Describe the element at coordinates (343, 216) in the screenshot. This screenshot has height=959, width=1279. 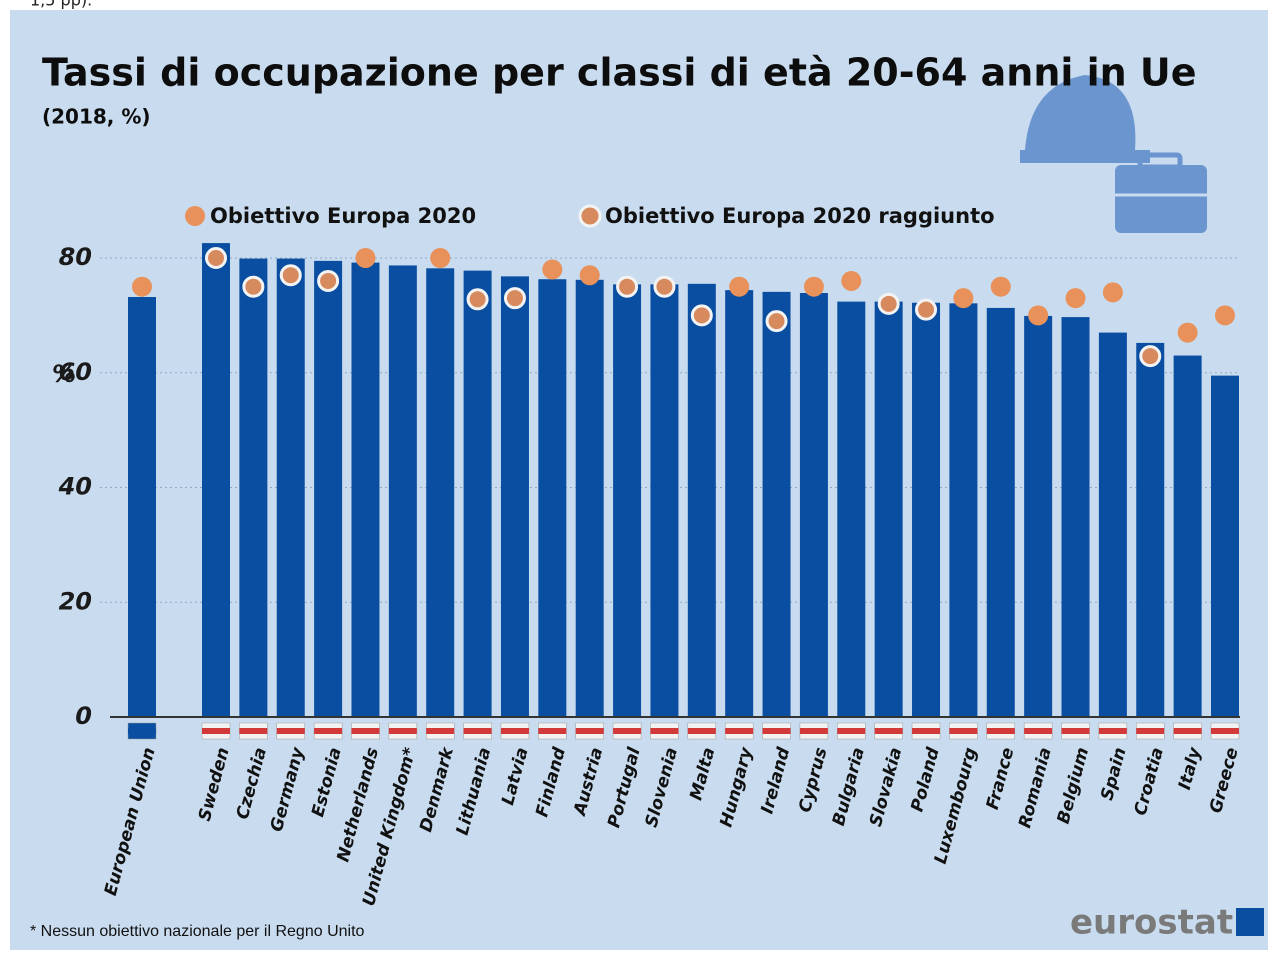
I see `legend-label: Obiettivo Europa 2020` at that location.